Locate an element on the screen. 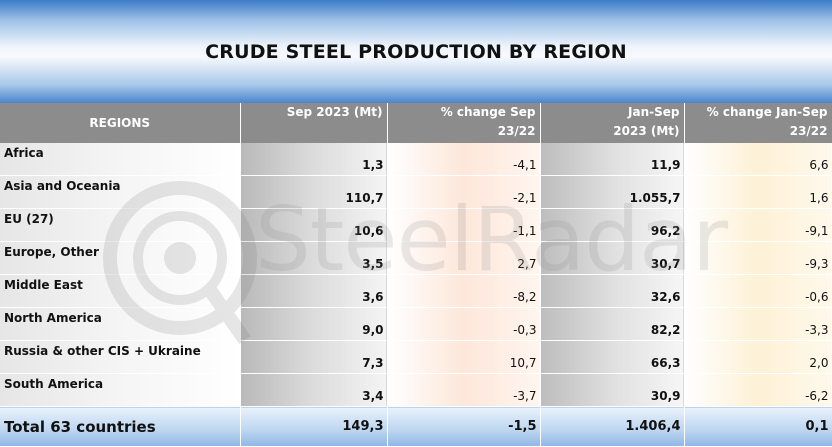 The height and width of the screenshot is (447, 832). header-pct-jan: % change Jan-Sep 23/22 is located at coordinates (758, 123).